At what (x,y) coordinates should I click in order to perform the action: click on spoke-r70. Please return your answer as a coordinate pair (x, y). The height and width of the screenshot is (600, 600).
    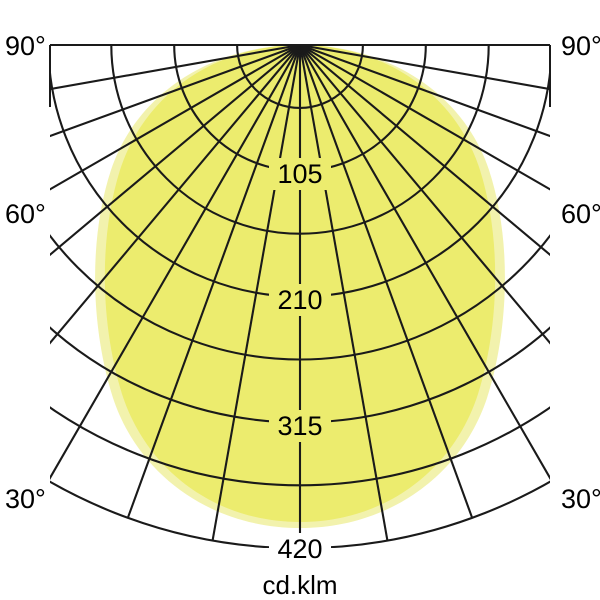
    Looking at the image, I should click on (449, 100).